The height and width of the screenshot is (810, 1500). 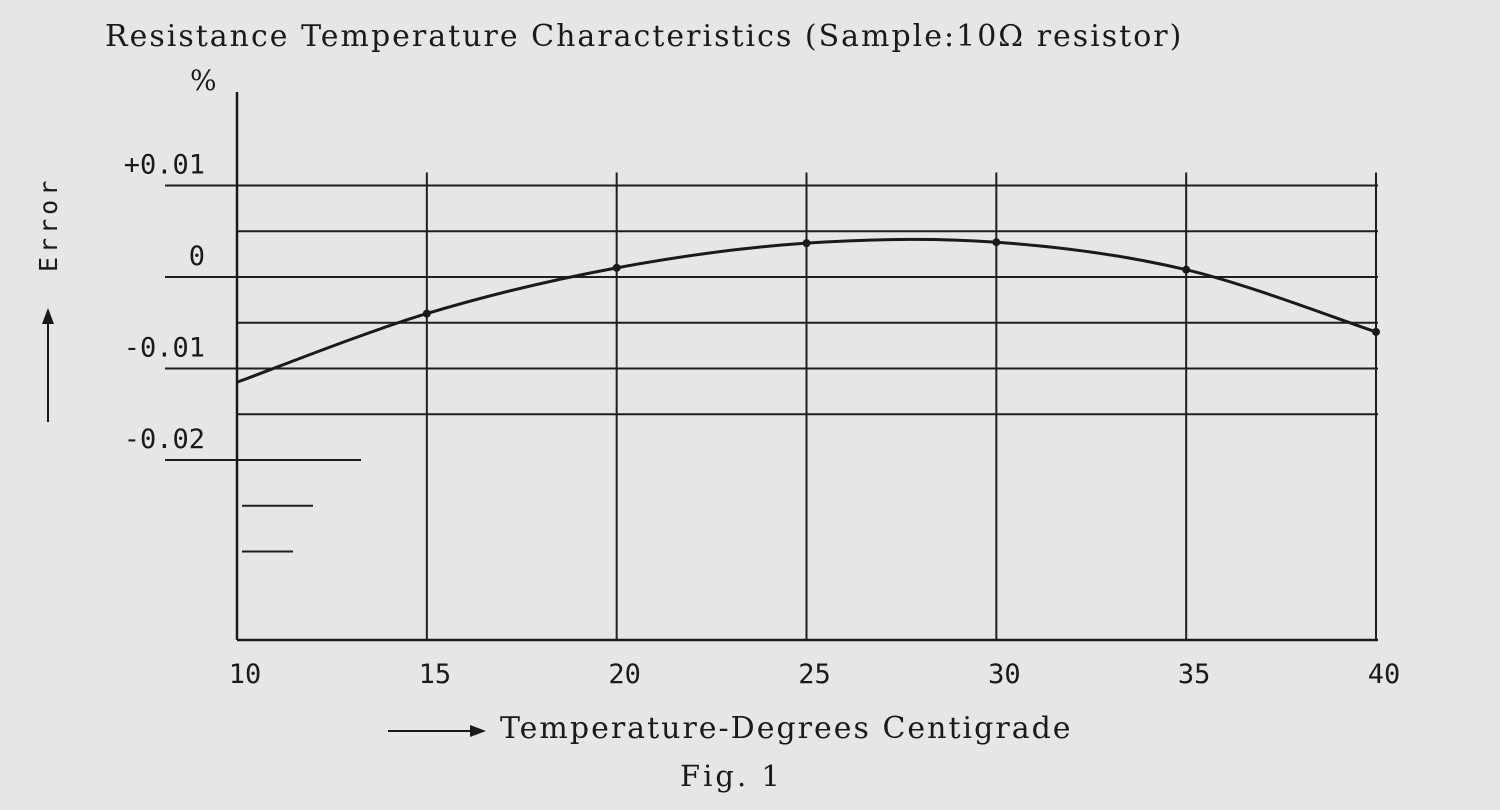 I want to click on x-axis-title: Temperature-Degrees Centigrade, so click(x=730, y=728).